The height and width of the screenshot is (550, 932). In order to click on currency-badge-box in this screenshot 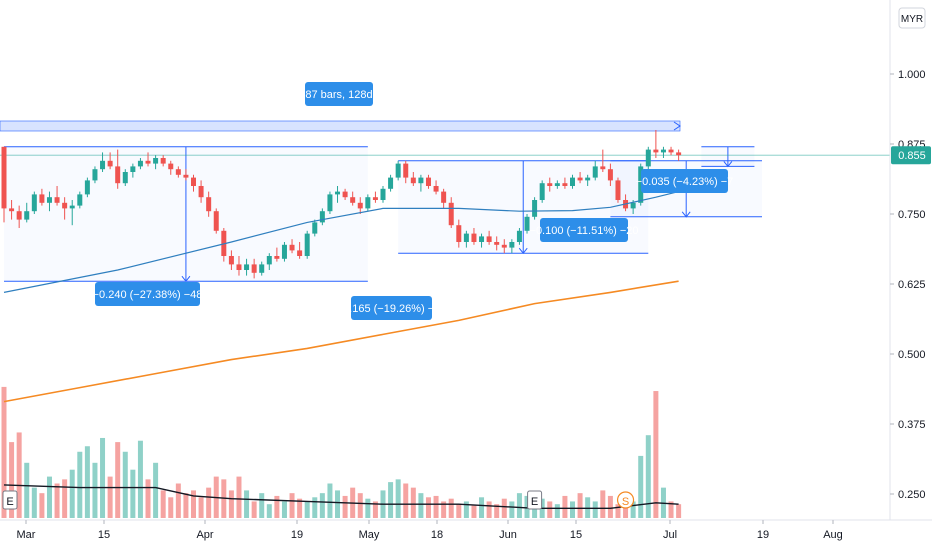, I will do `click(912, 18)`.